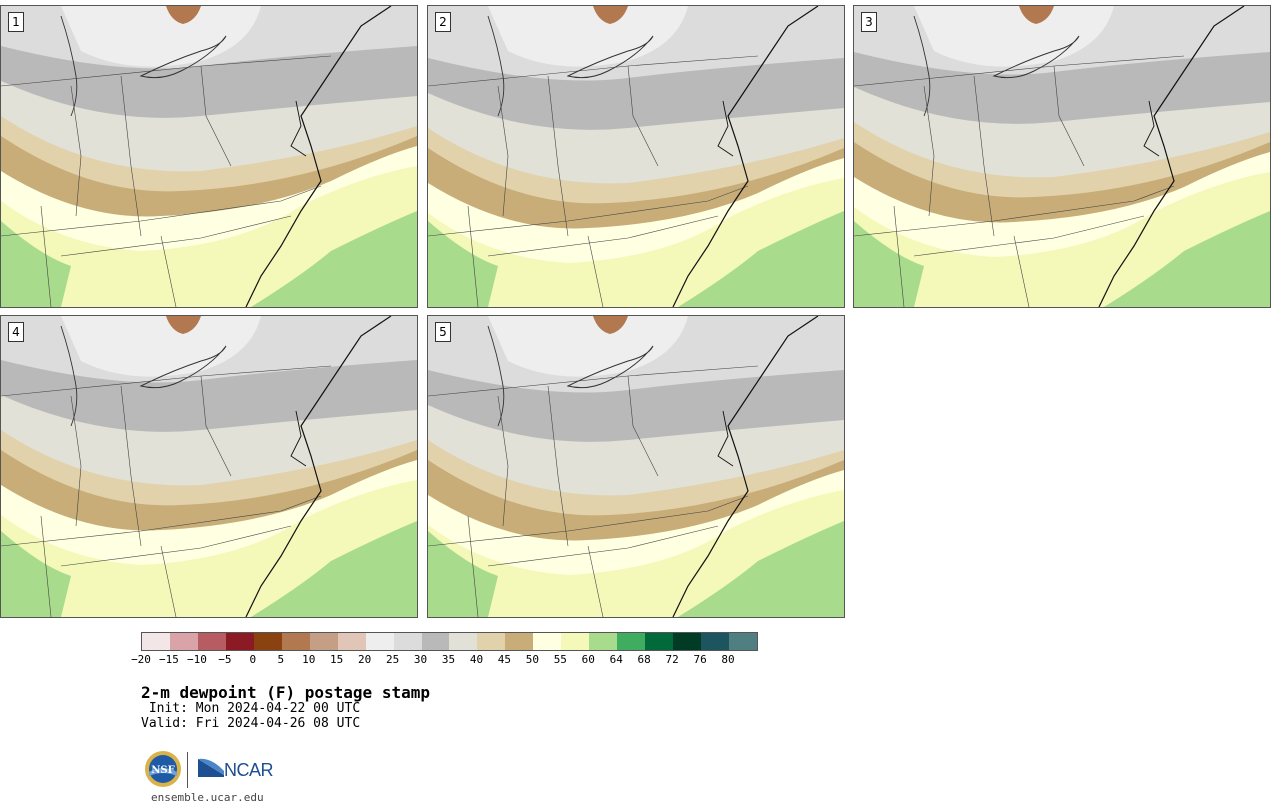  What do you see at coordinates (420, 659) in the screenshot?
I see `colorbar-tick-label: 30` at bounding box center [420, 659].